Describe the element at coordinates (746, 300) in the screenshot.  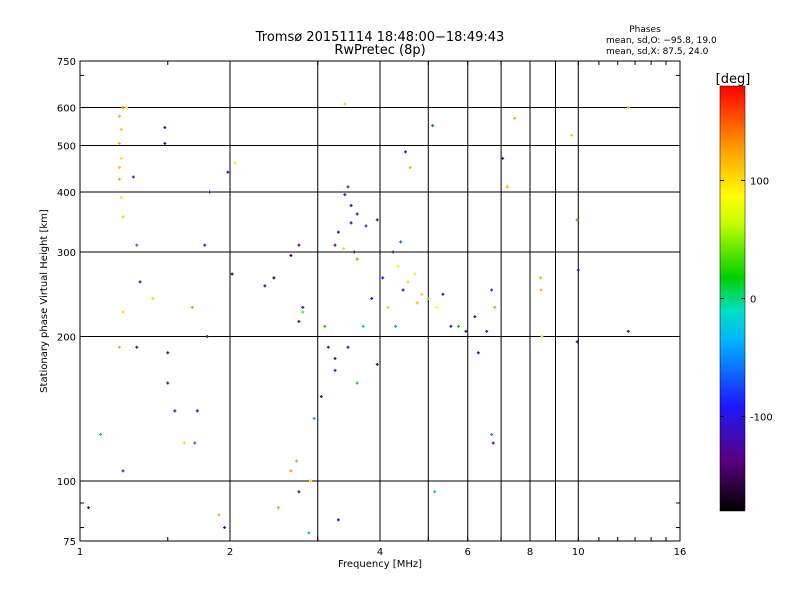
I see `colorbar-ticks: 100 0 -100` at that location.